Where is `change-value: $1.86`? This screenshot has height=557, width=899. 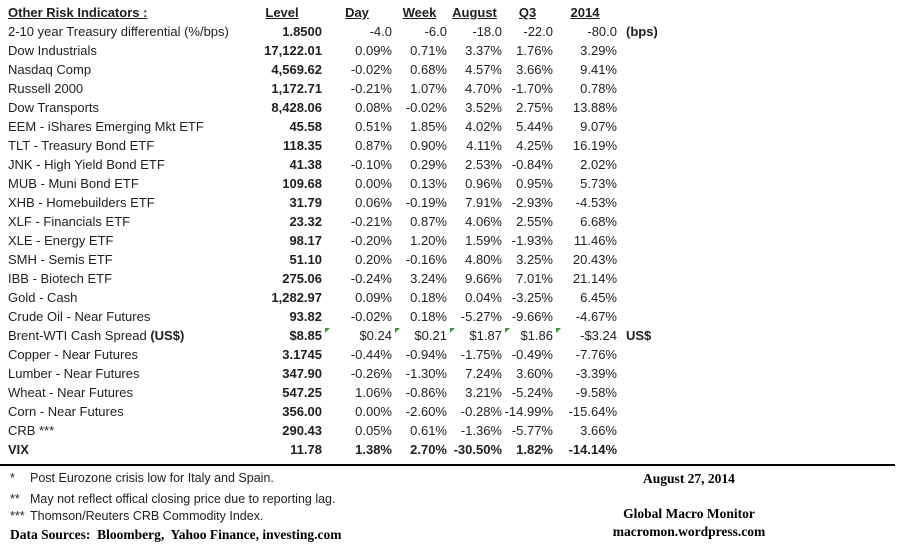
change-value: $1.86 is located at coordinates (527, 335).